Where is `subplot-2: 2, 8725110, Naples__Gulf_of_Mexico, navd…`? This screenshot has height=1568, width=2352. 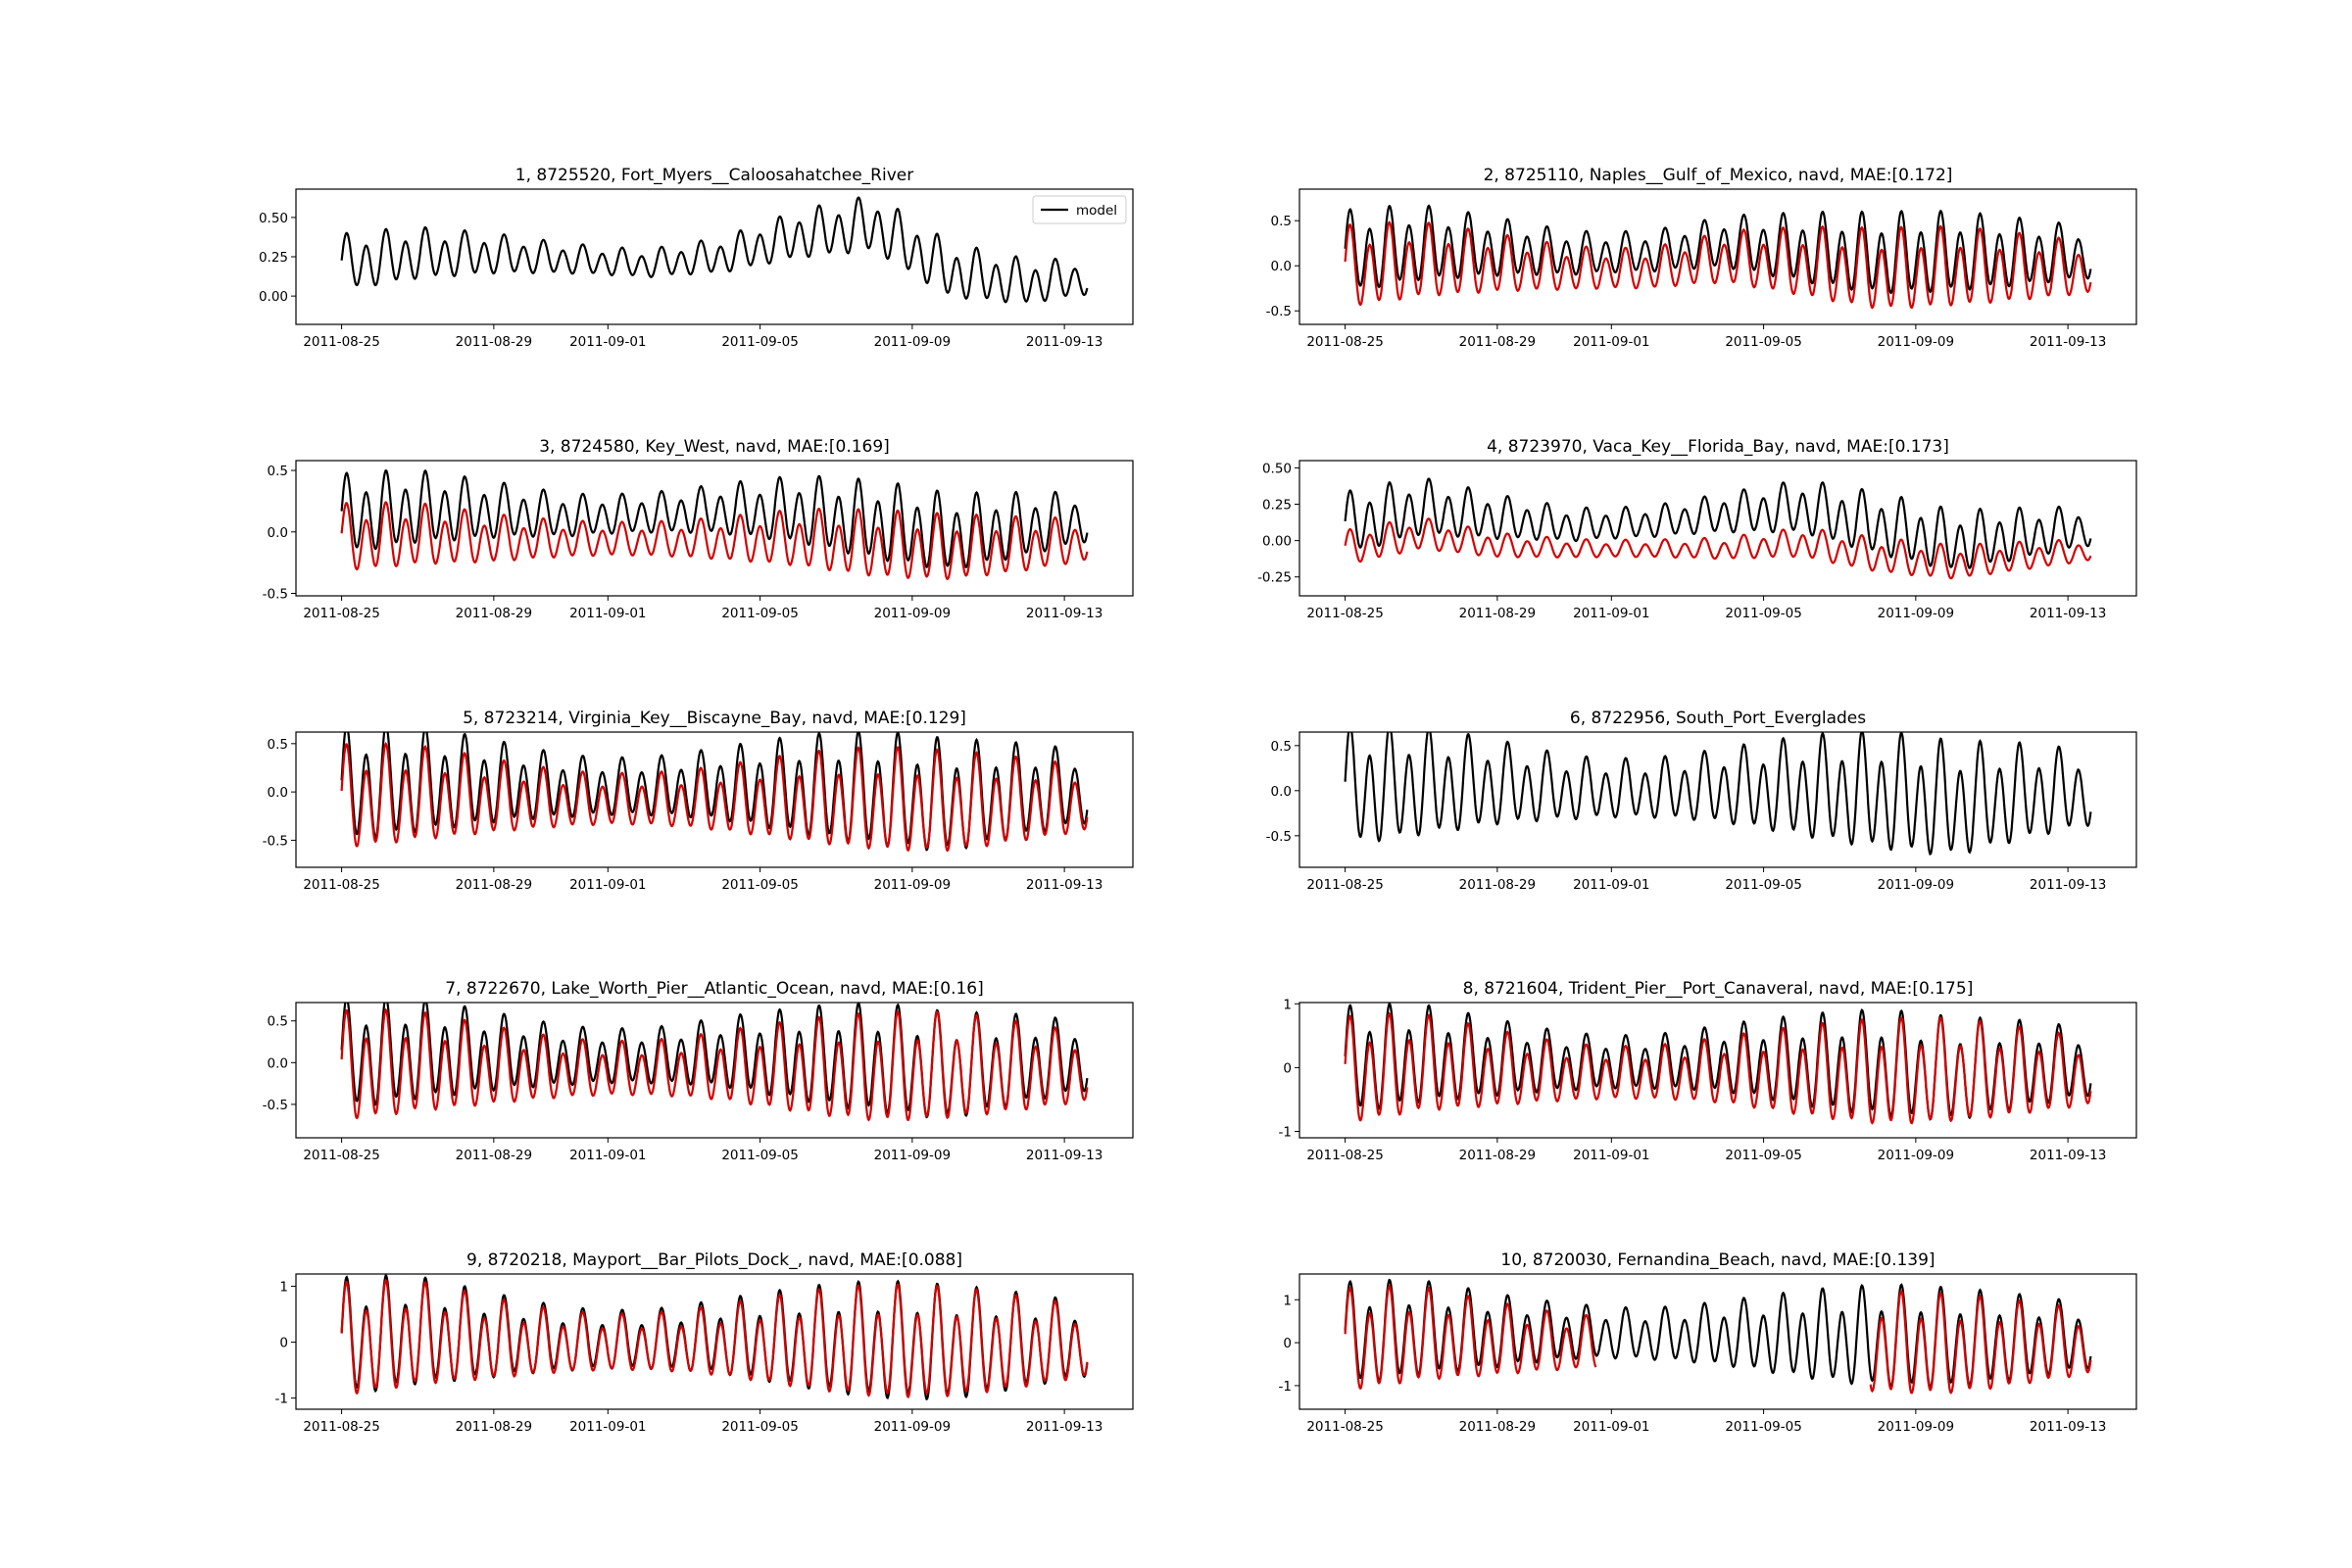 subplot-2: 2, 8725110, Naples__Gulf_of_Mexico, navd… is located at coordinates (1701, 258).